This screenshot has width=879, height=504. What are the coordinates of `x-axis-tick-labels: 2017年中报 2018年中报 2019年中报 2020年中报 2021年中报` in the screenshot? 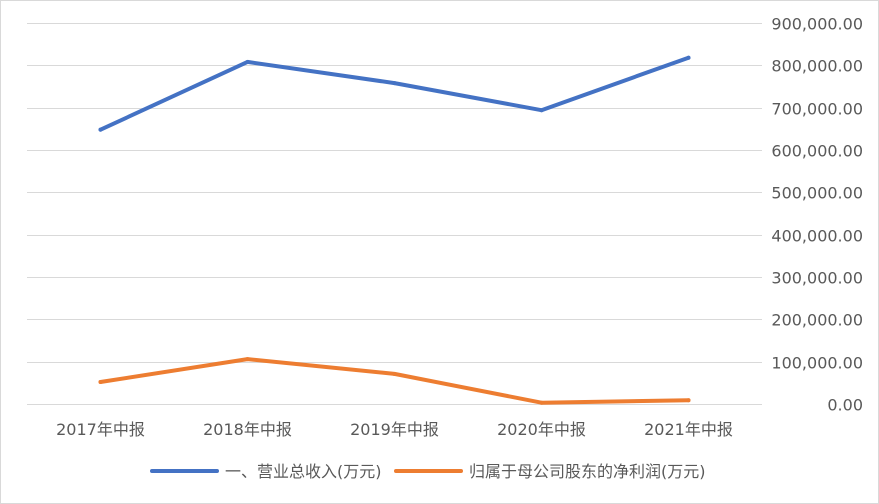 It's located at (394, 429).